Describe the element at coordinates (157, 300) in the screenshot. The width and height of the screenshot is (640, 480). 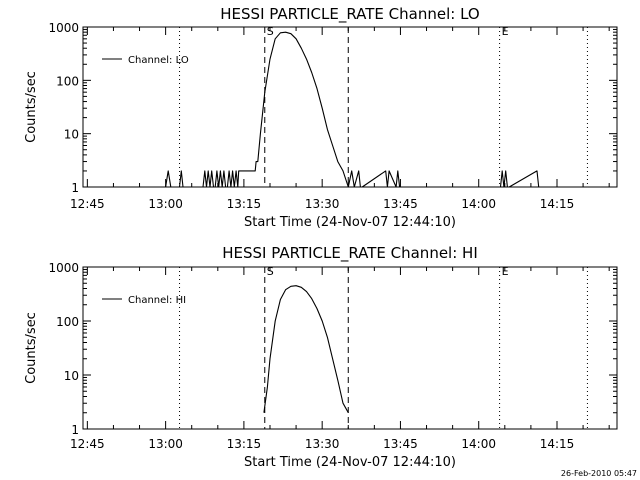
I see `legend-label: Channel: HI` at that location.